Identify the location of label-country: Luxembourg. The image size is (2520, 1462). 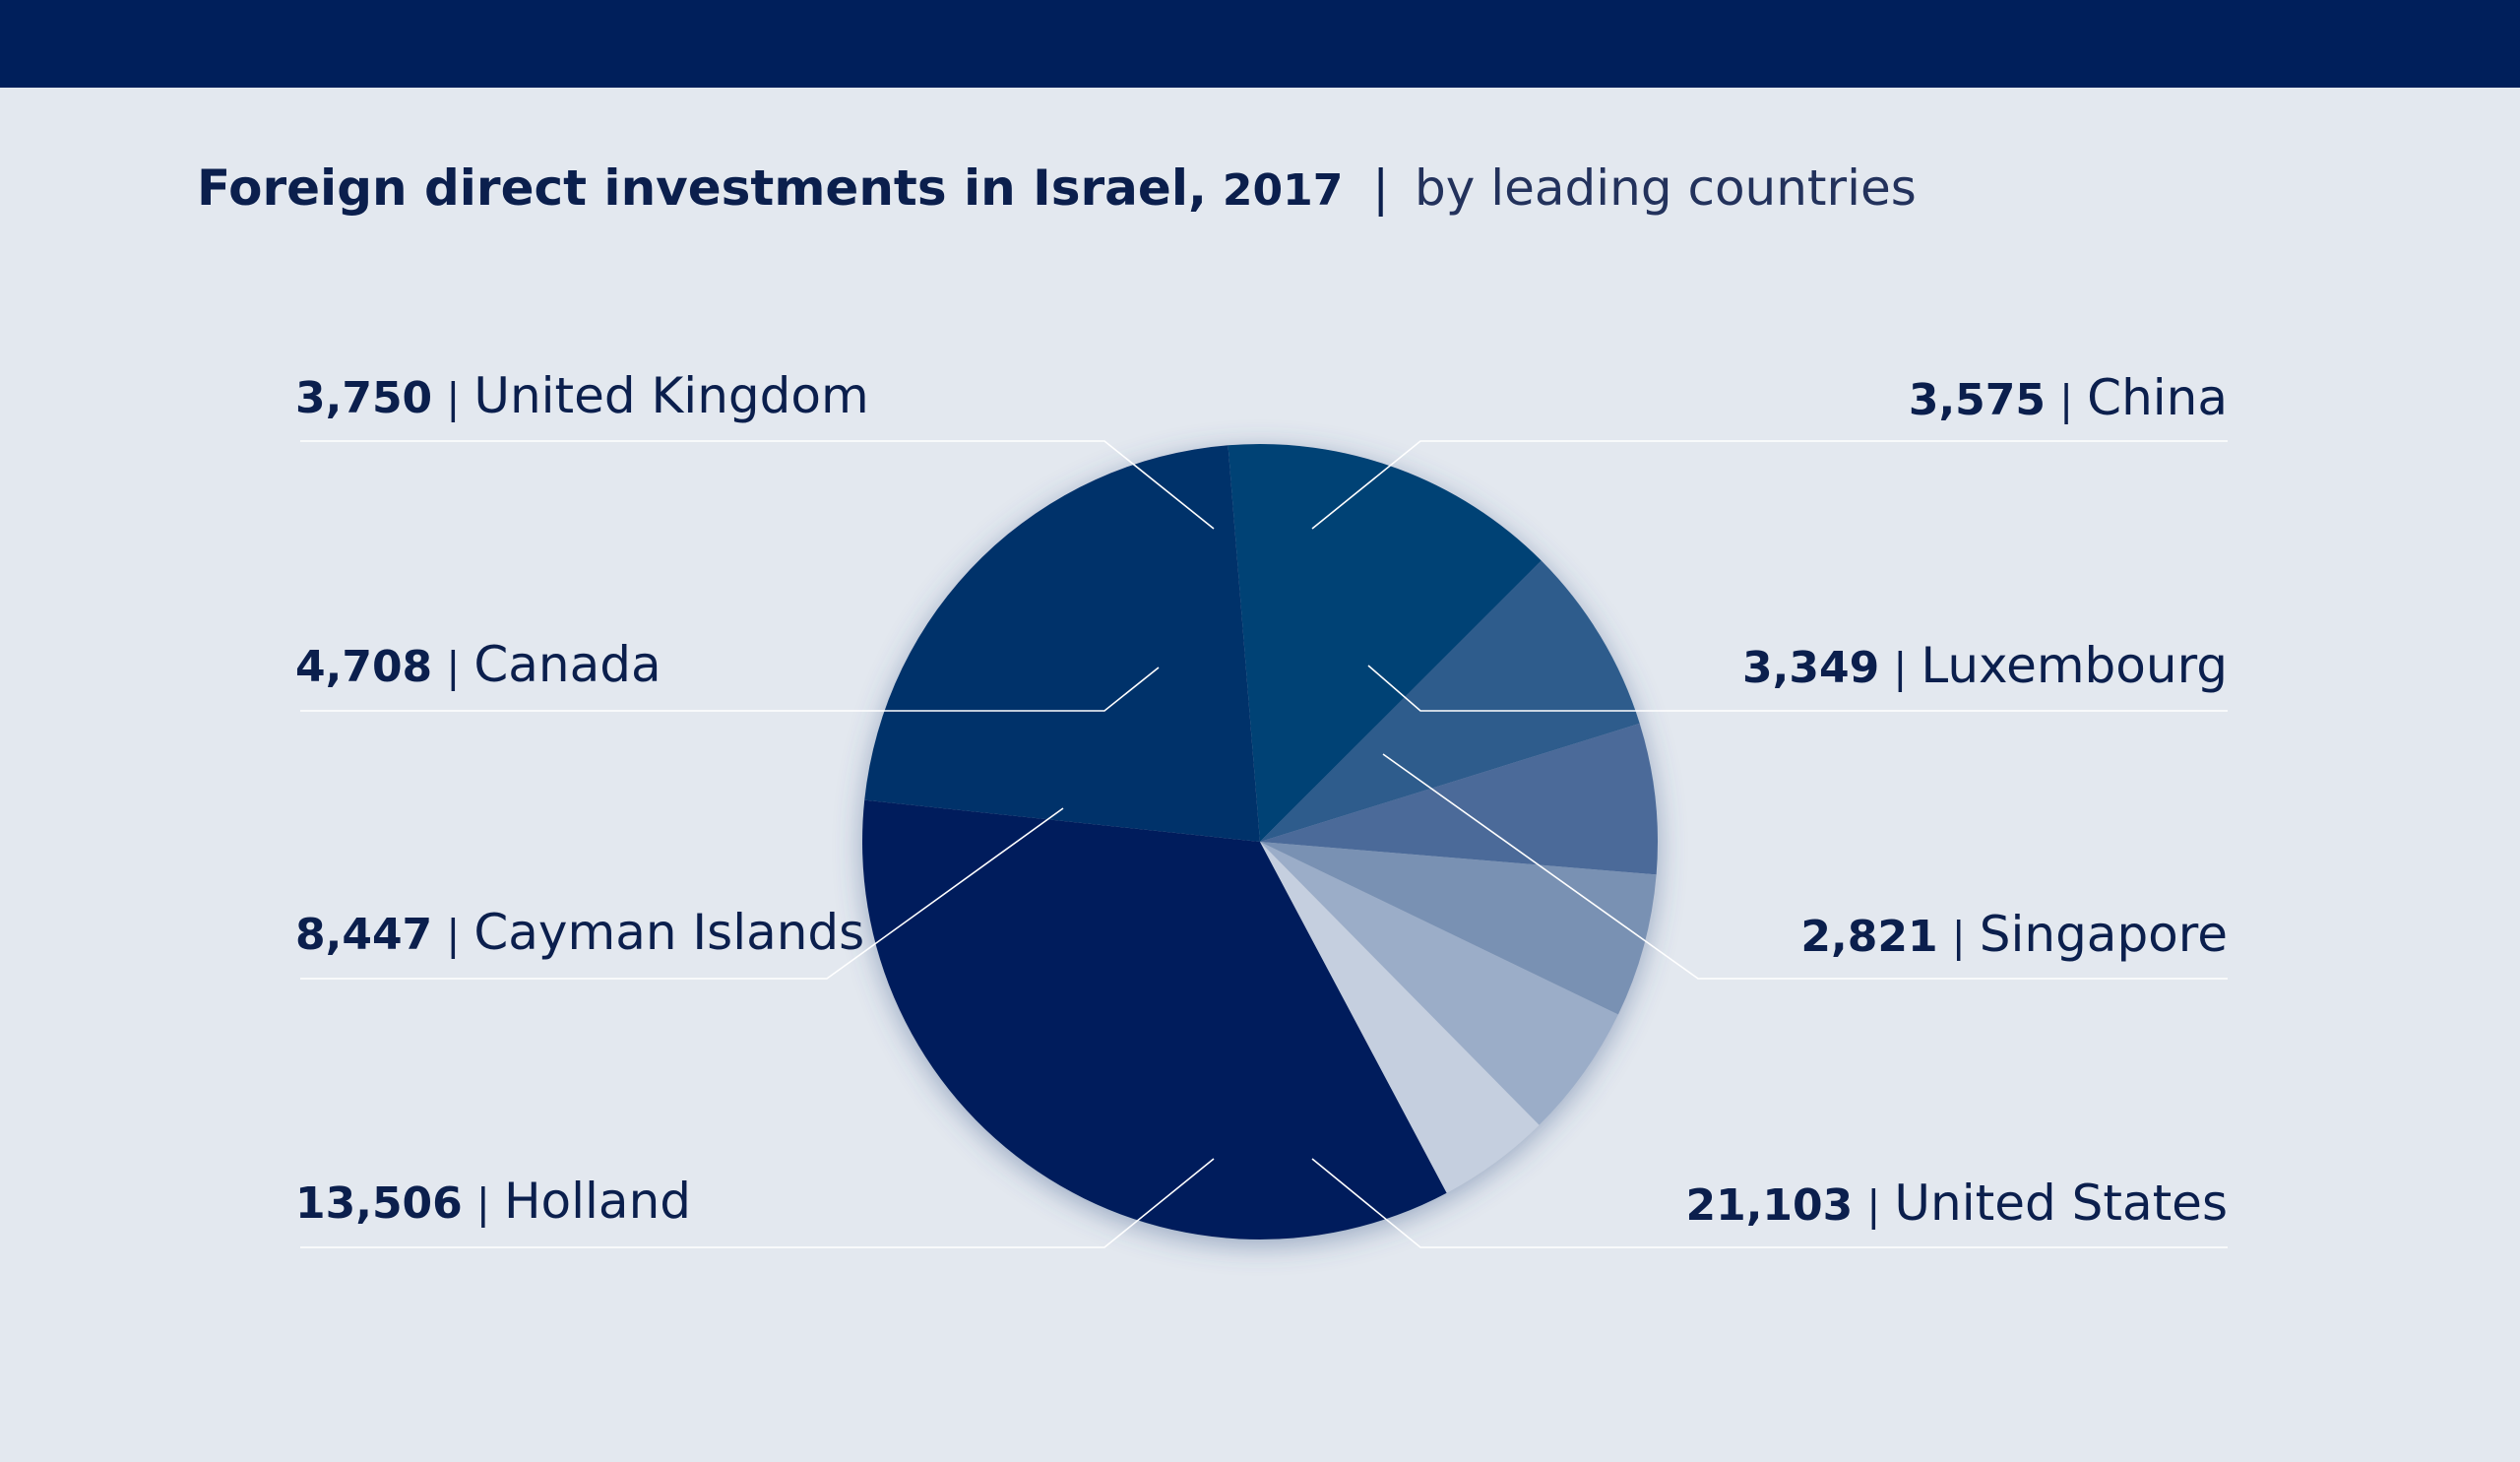
(2074, 665).